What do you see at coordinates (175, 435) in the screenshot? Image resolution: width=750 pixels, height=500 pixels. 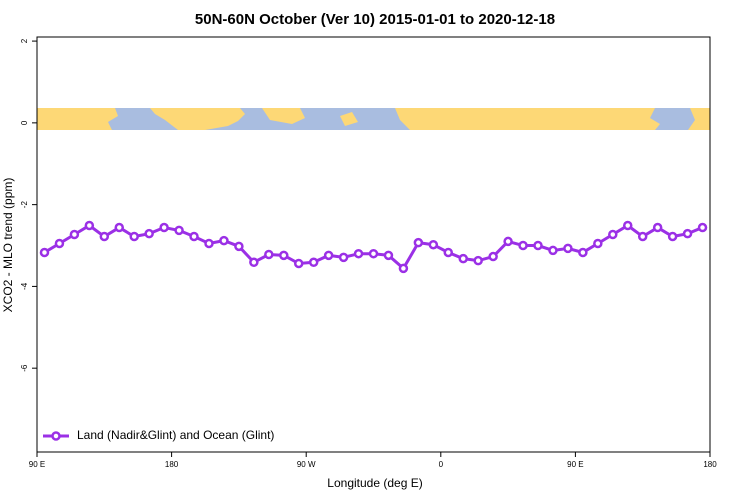 I see `legend-label: Land (Nadir&Glint) and Ocean (Glint)` at bounding box center [175, 435].